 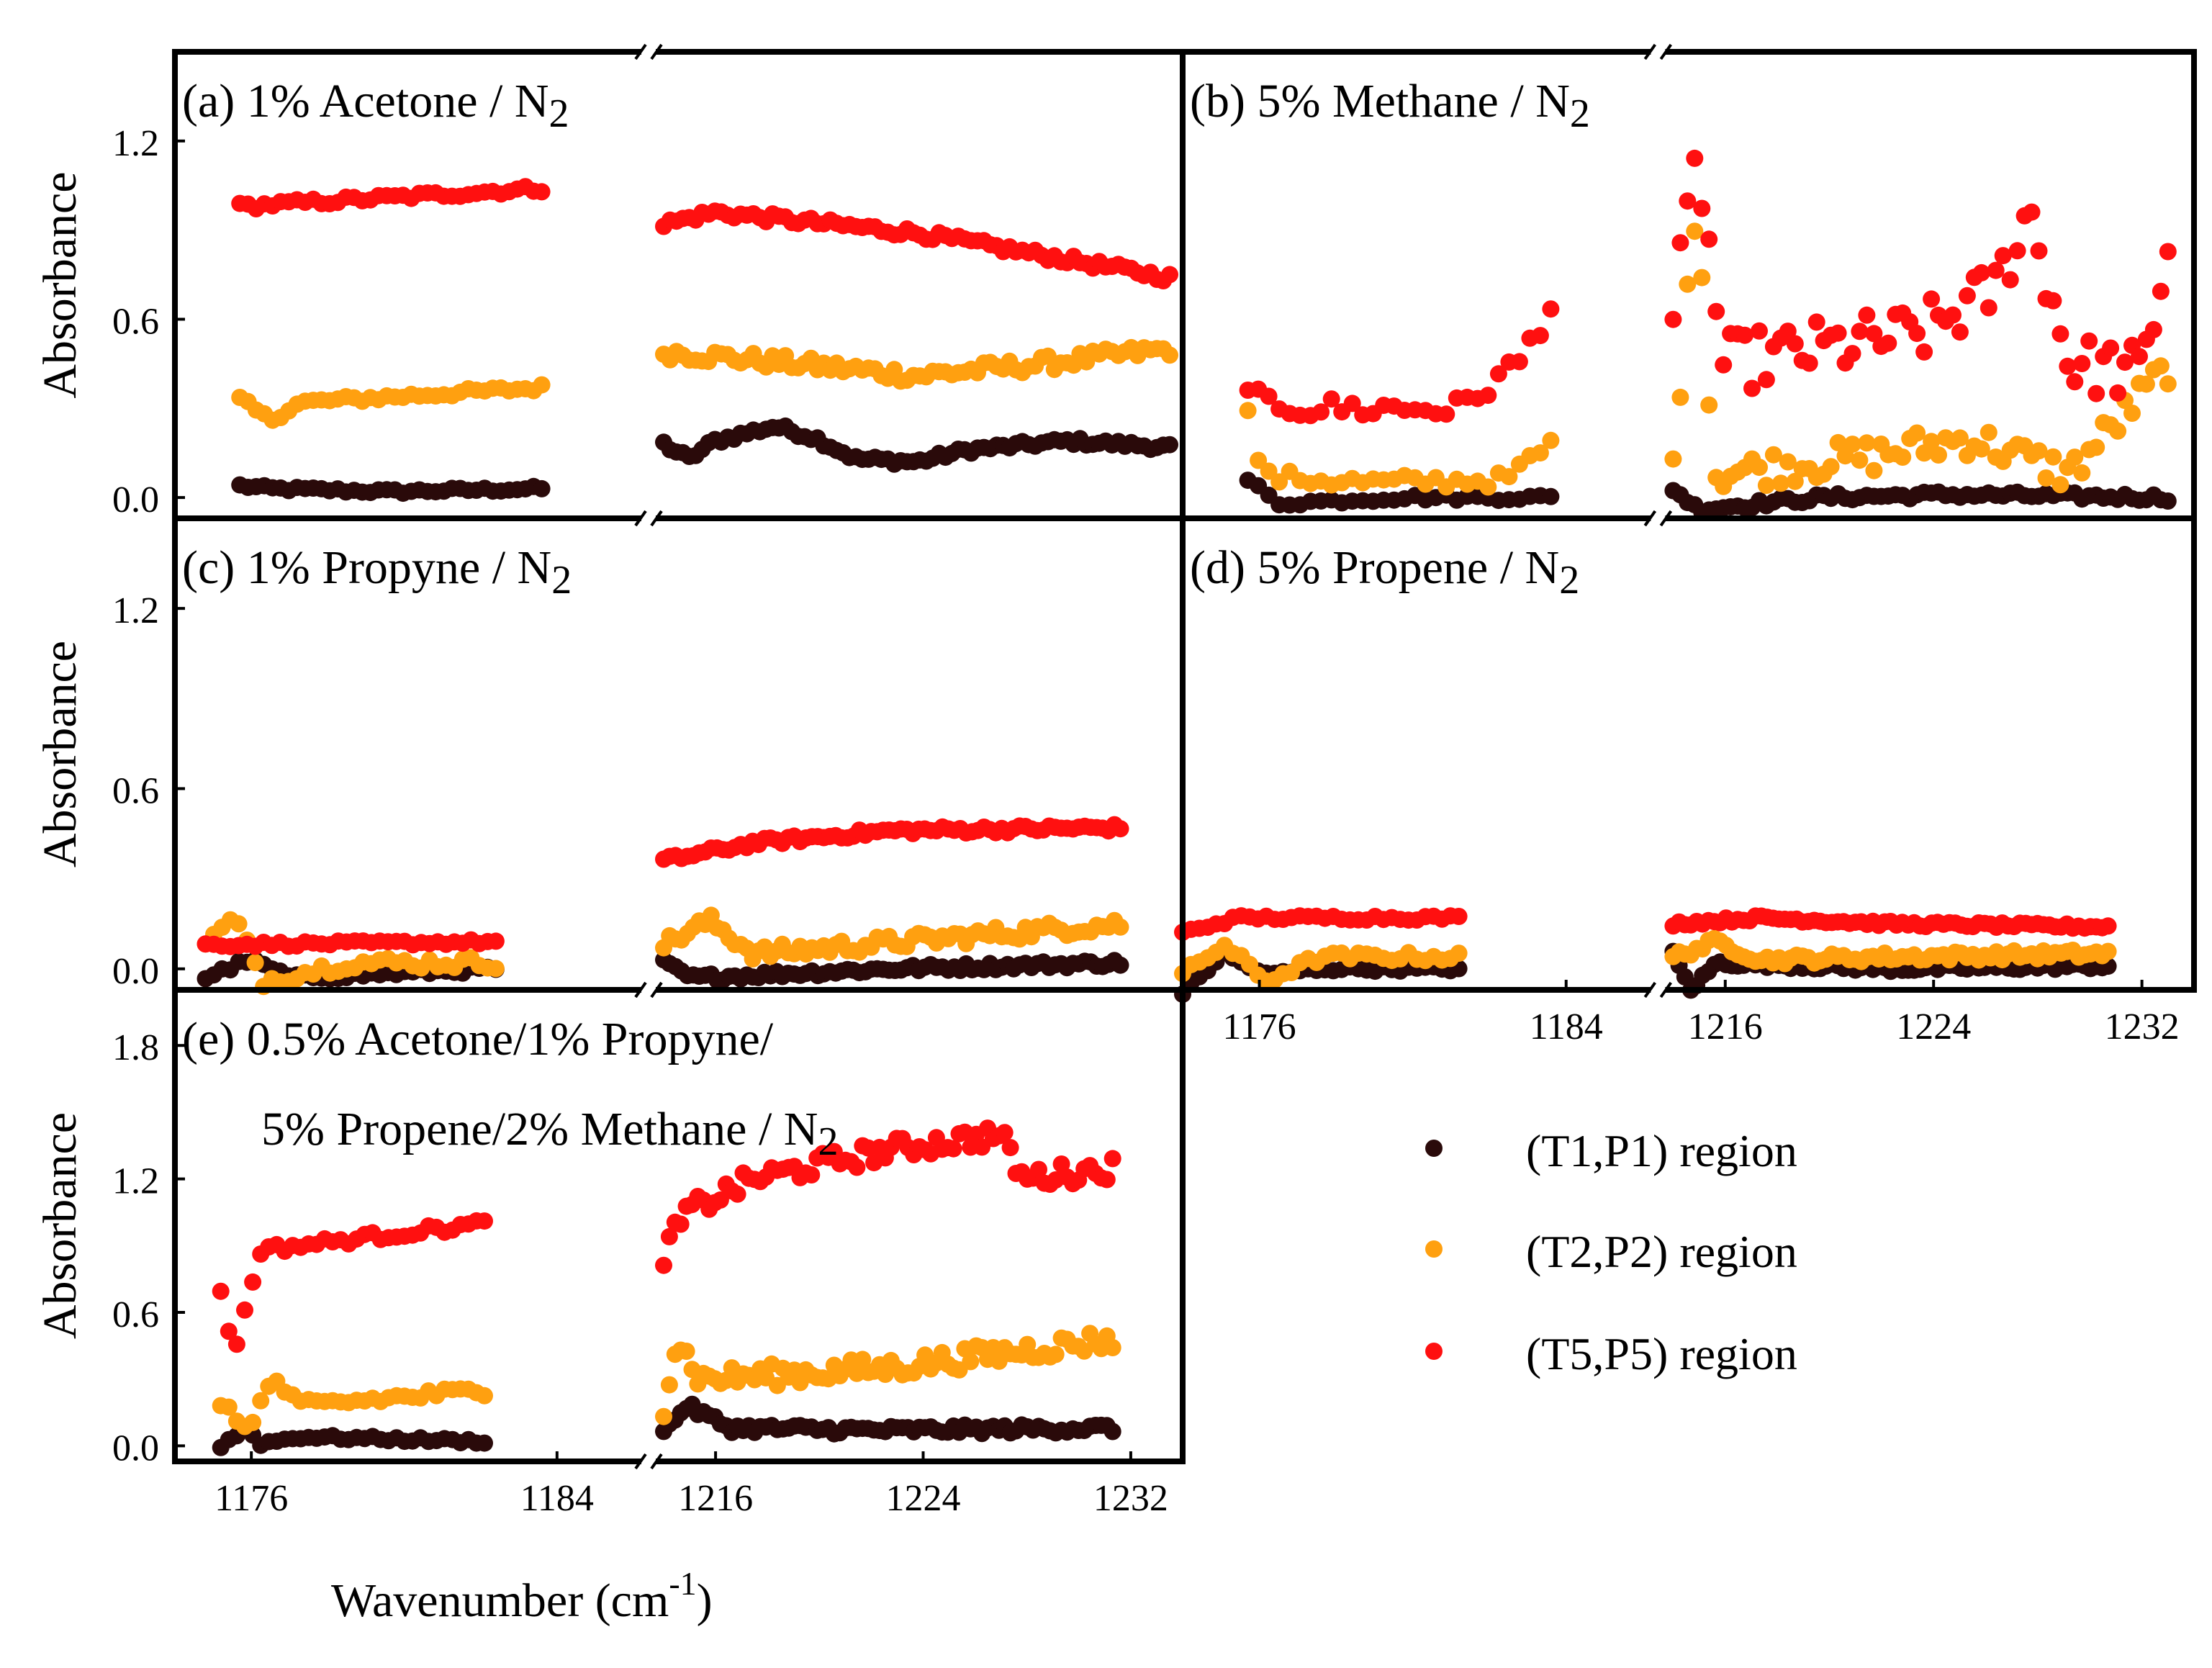 What do you see at coordinates (135, 1047) in the screenshot?
I see `y-tick-label: 1.8` at bounding box center [135, 1047].